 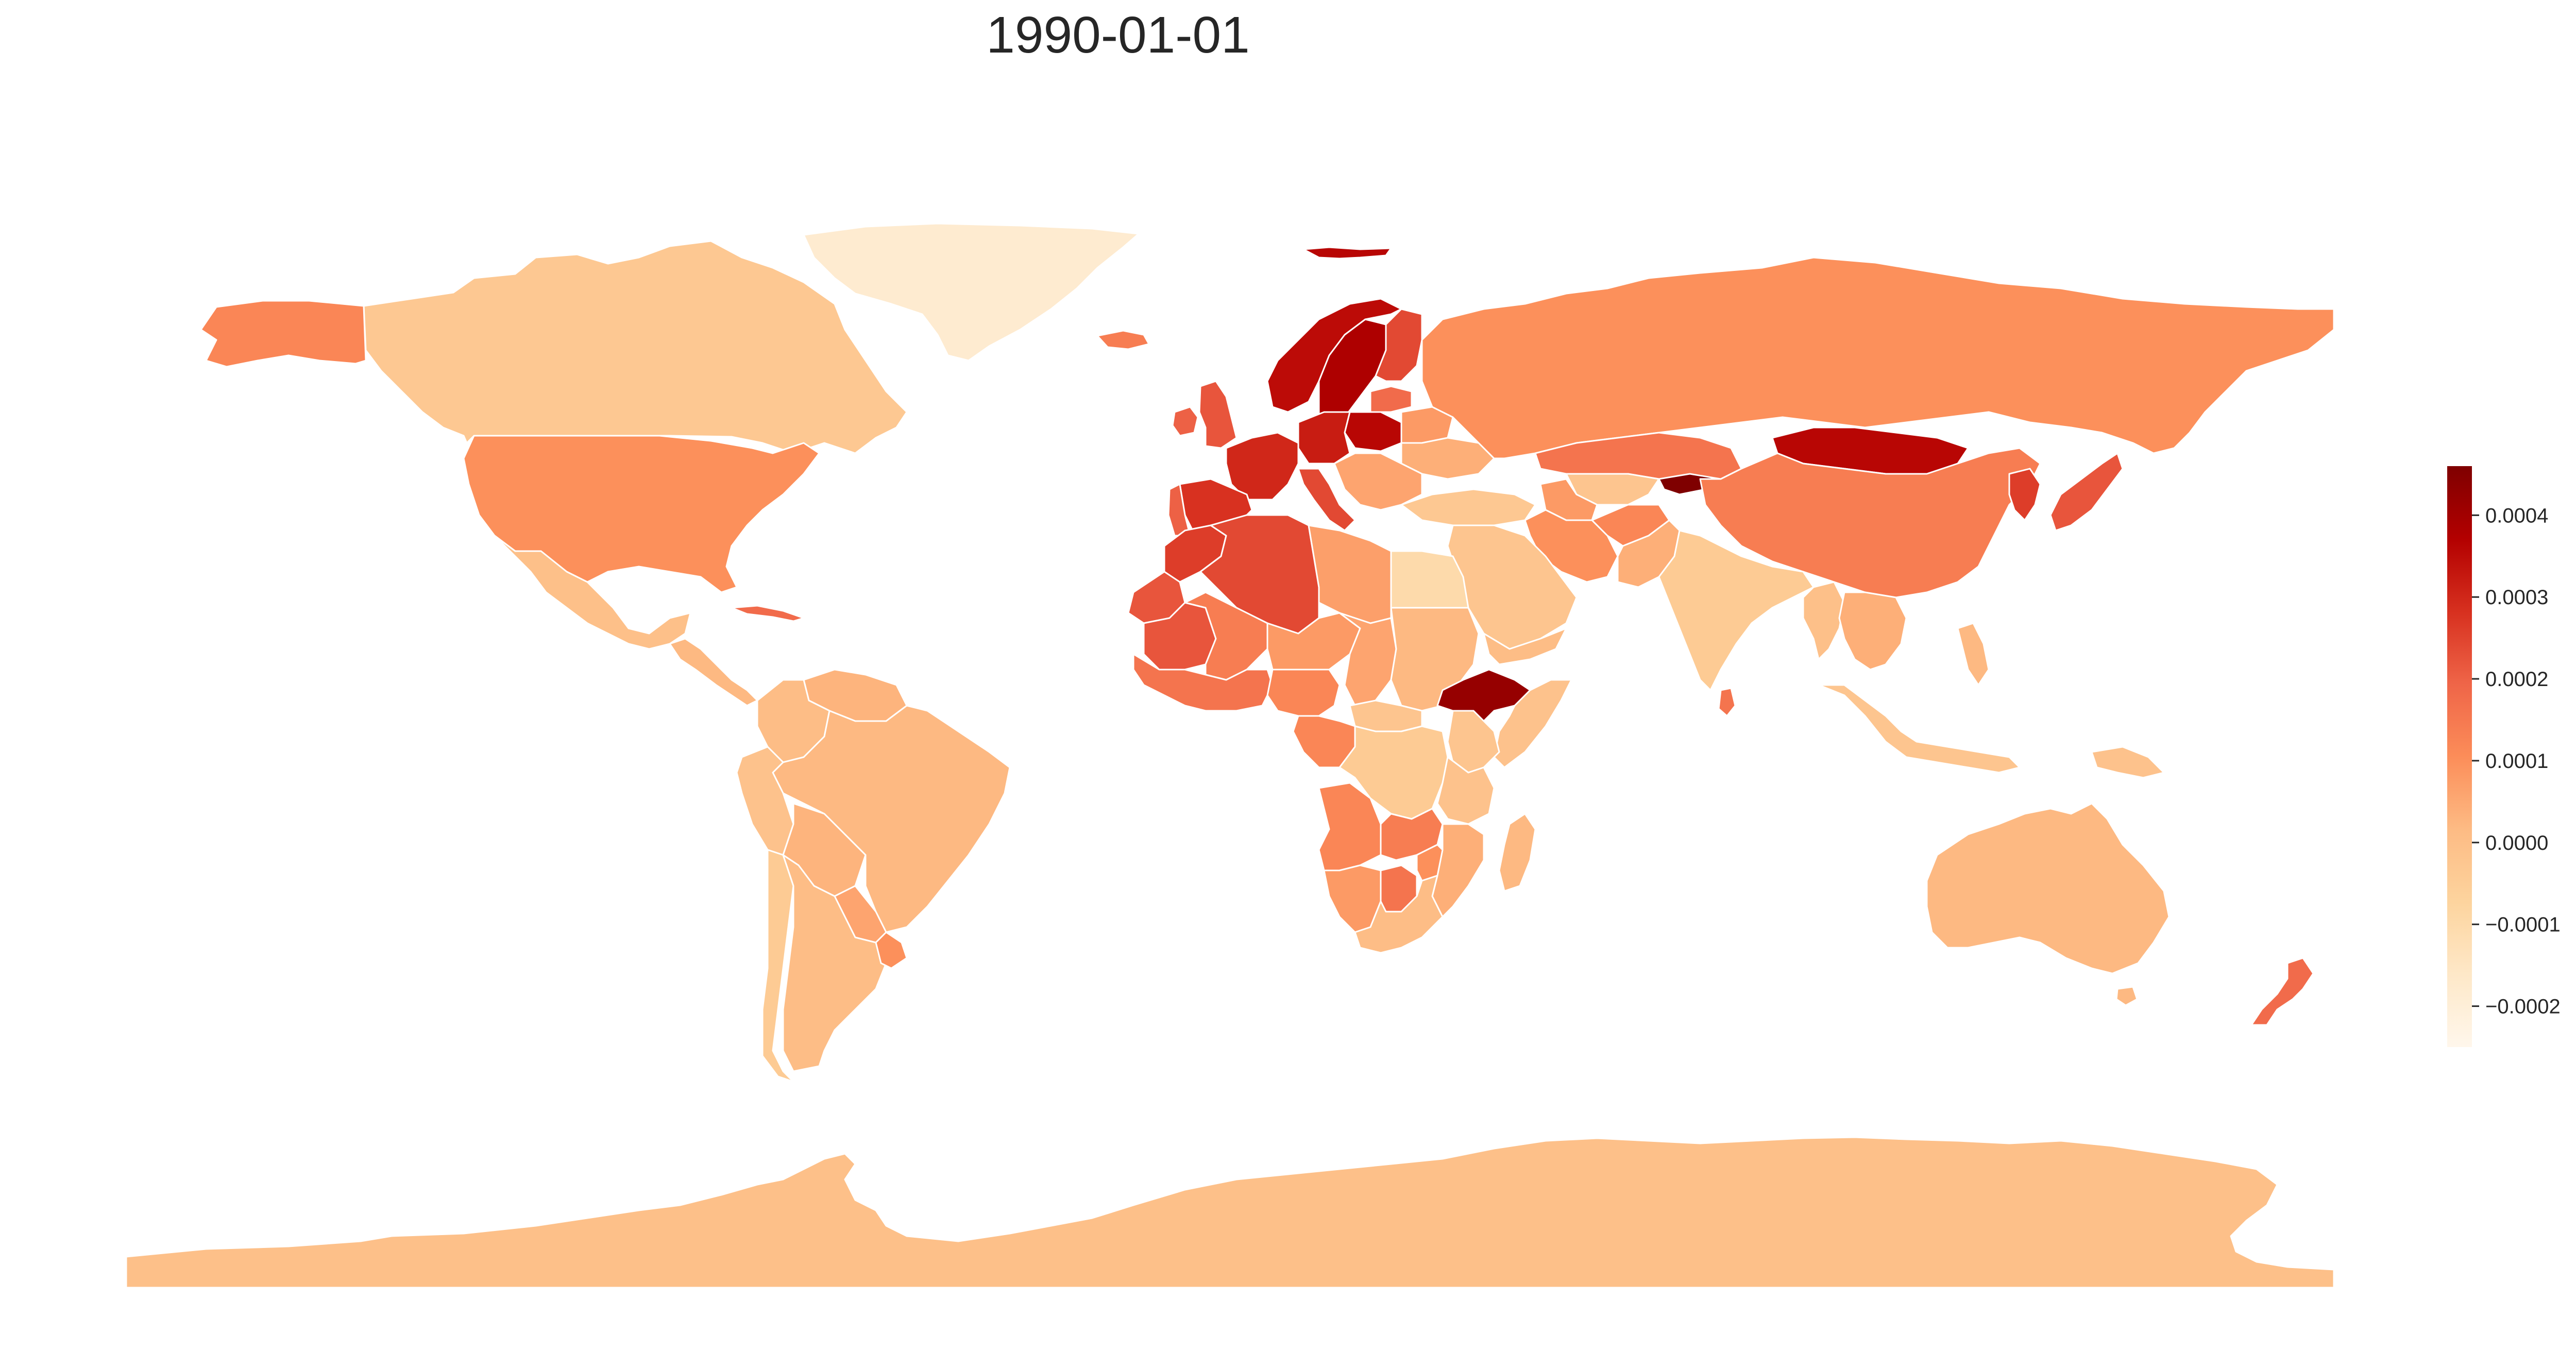 I want to click on region-baltics, so click(x=1391, y=399).